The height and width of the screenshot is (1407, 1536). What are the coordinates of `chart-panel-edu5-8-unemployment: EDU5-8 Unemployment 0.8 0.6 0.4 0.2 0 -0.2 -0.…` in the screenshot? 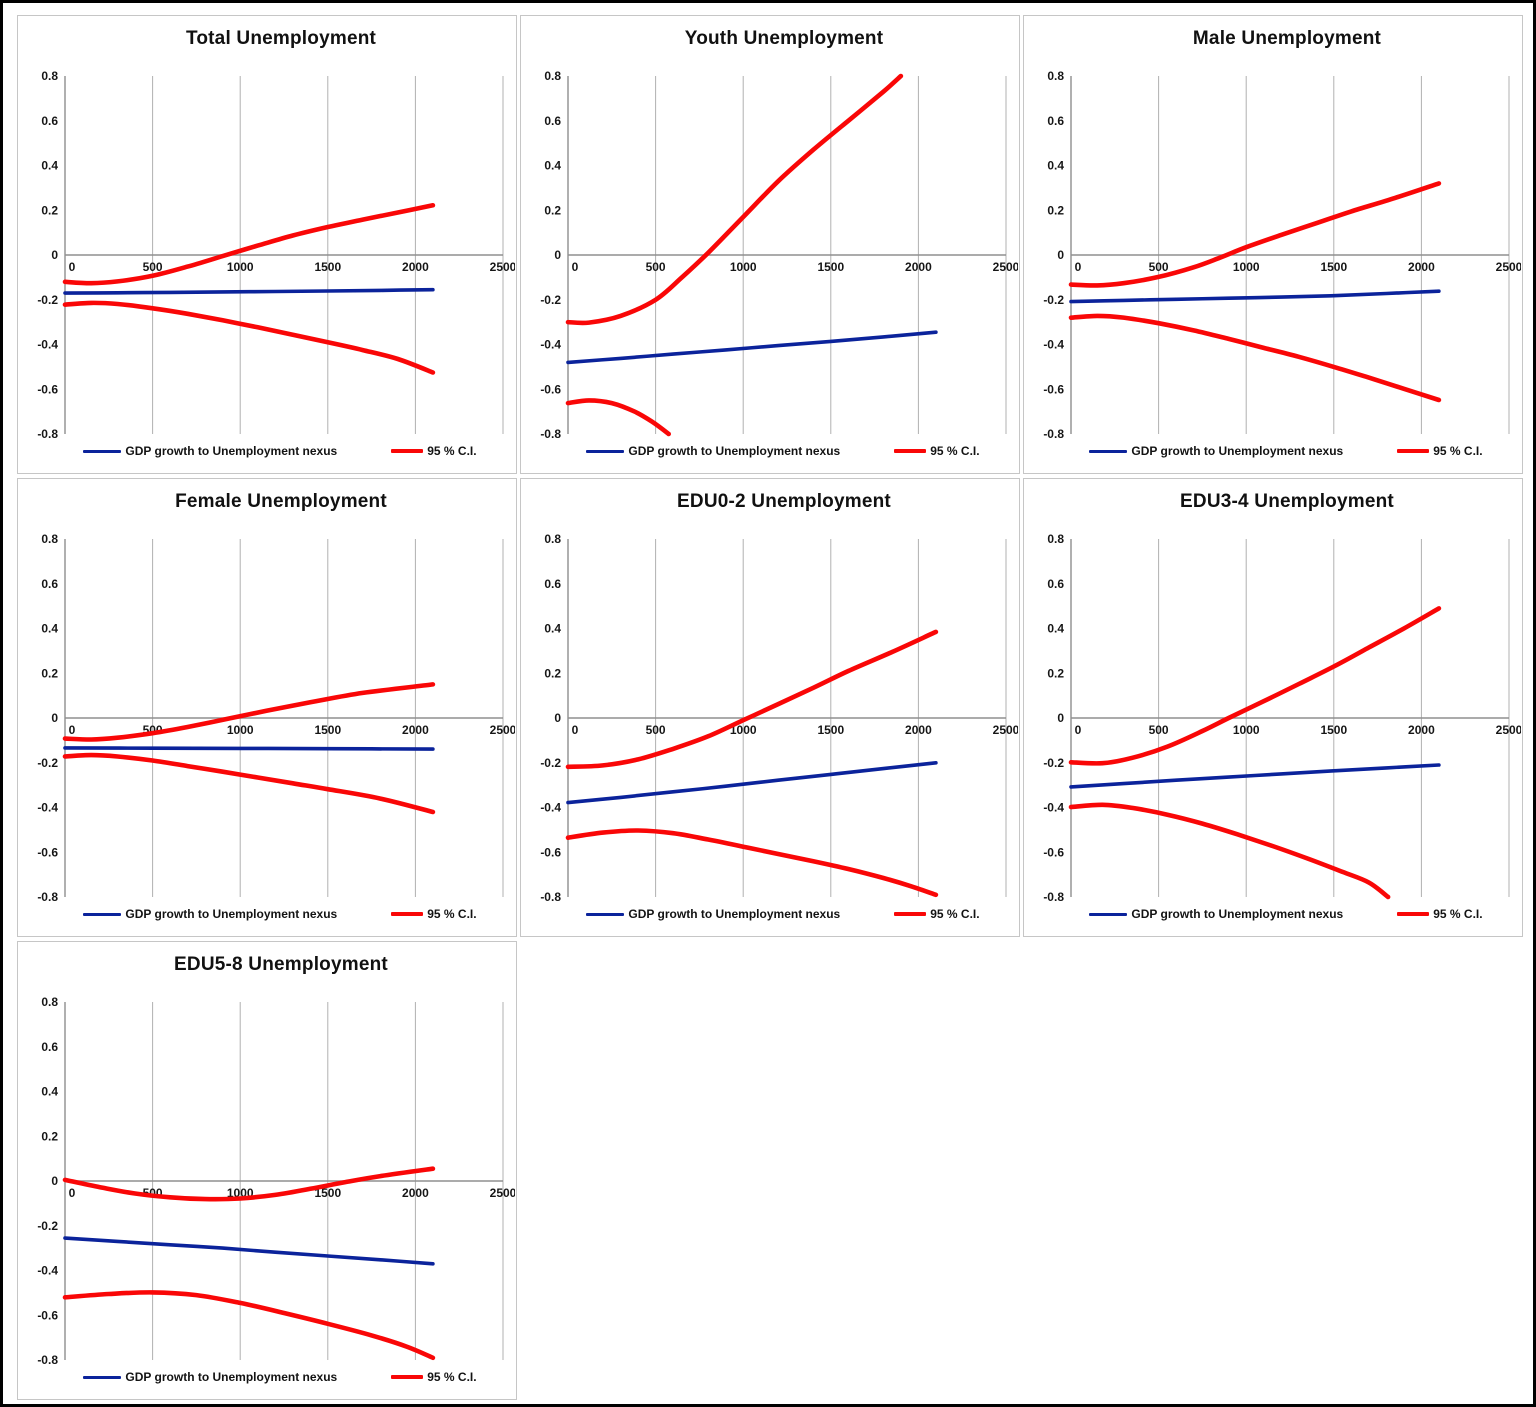 It's located at (267, 1170).